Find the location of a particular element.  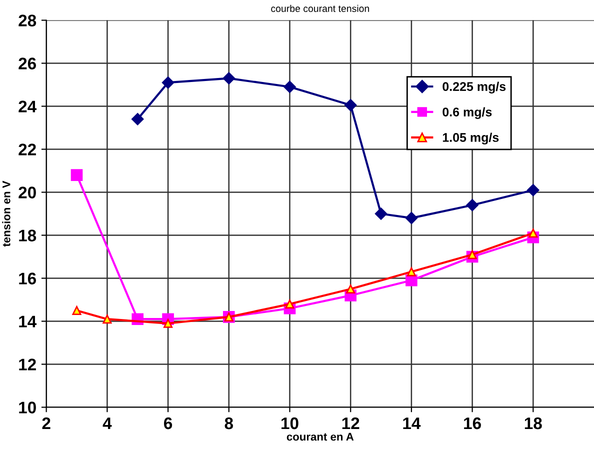

y-tick-label: 12 is located at coordinates (27, 364).